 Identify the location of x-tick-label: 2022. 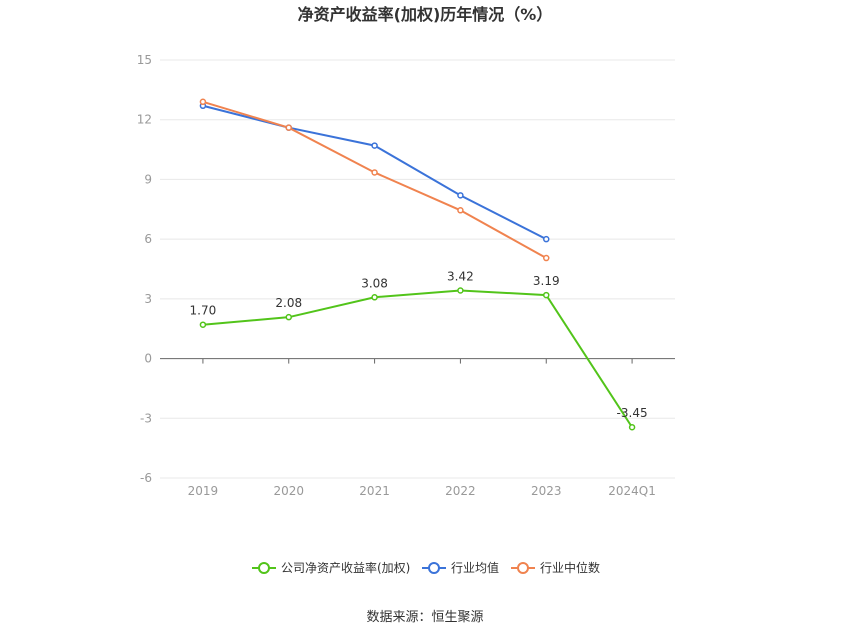
(460, 491).